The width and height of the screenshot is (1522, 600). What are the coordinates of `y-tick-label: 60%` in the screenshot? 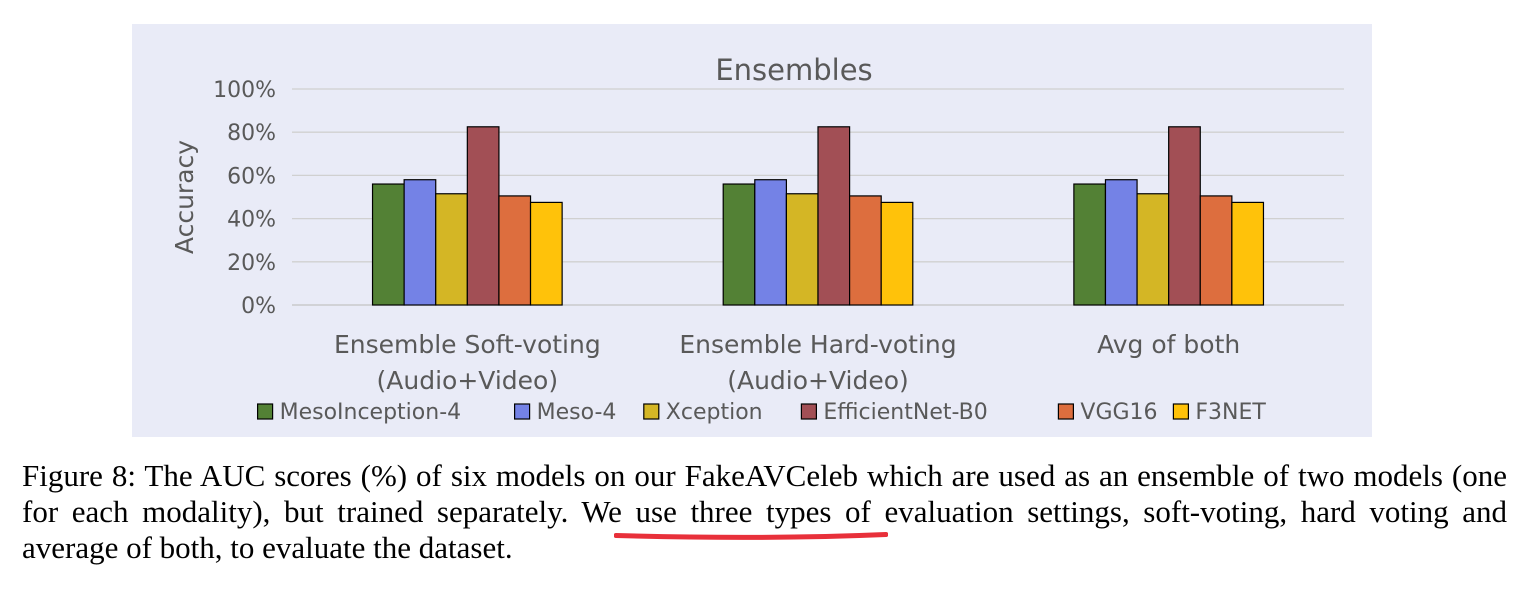 It's located at (251, 176).